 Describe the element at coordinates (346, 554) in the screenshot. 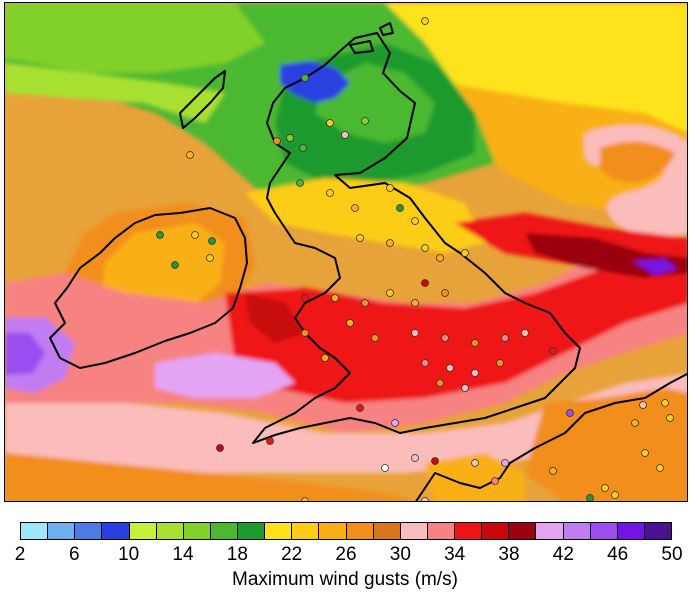

I see `colorbar-tick-26: 26` at that location.